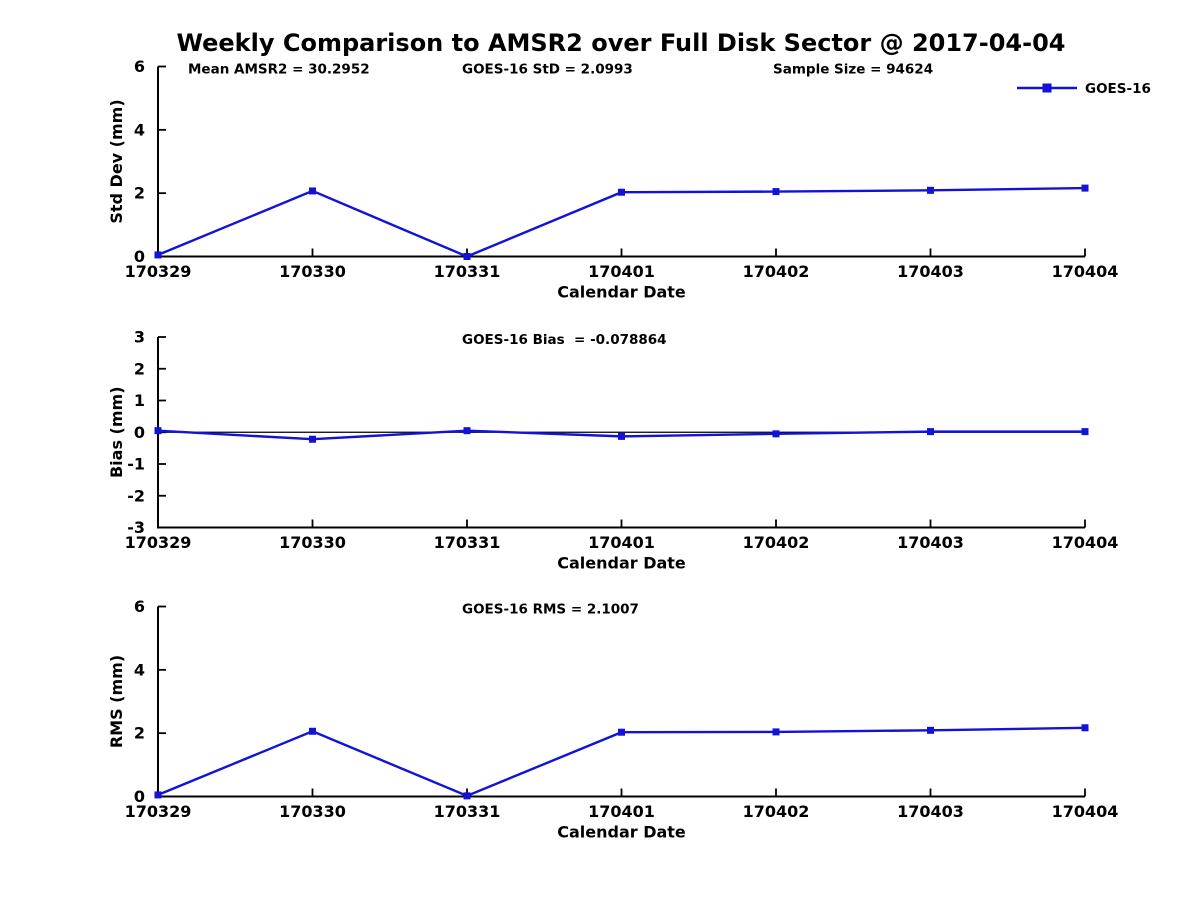  I want to click on legend: GOES-16, so click(1084, 89).